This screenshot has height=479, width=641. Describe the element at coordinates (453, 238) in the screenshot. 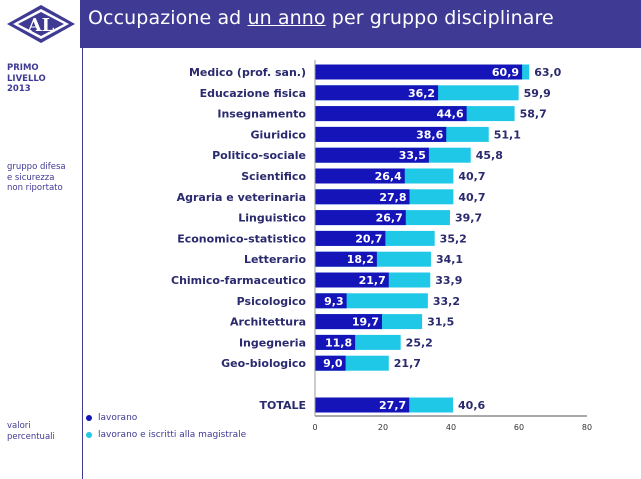

I see `value-label-magistrale: 35,2` at that location.